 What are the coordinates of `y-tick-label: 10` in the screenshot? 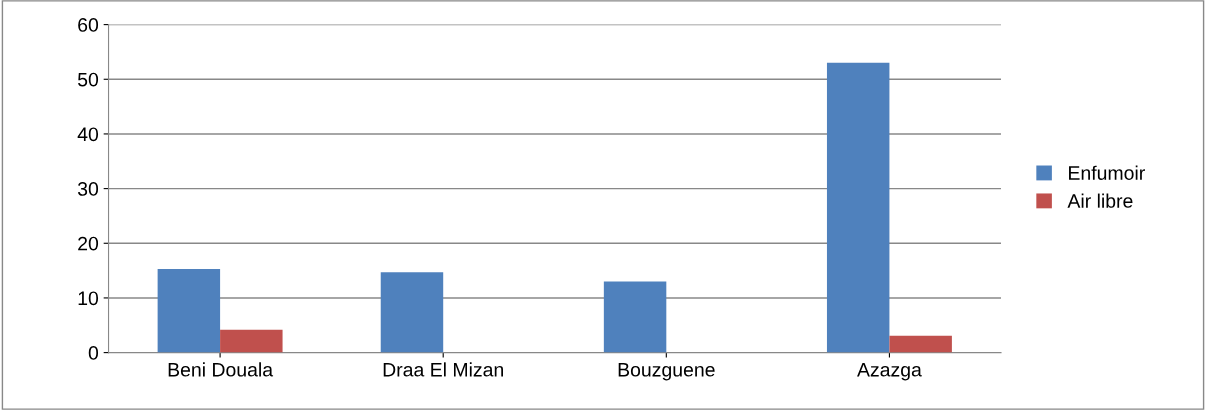 It's located at (88, 298).